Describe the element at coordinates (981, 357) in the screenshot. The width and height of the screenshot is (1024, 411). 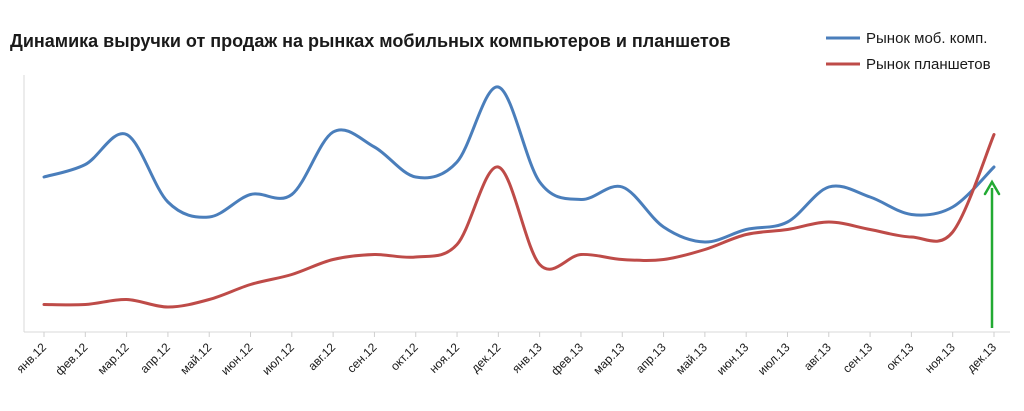
I see `x-tick-label: дек.13` at that location.